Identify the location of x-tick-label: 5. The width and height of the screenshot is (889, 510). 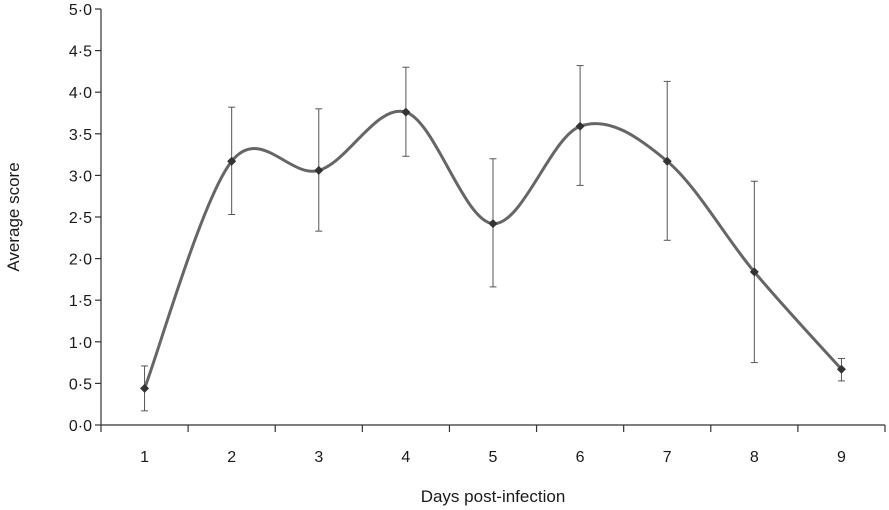
(493, 457).